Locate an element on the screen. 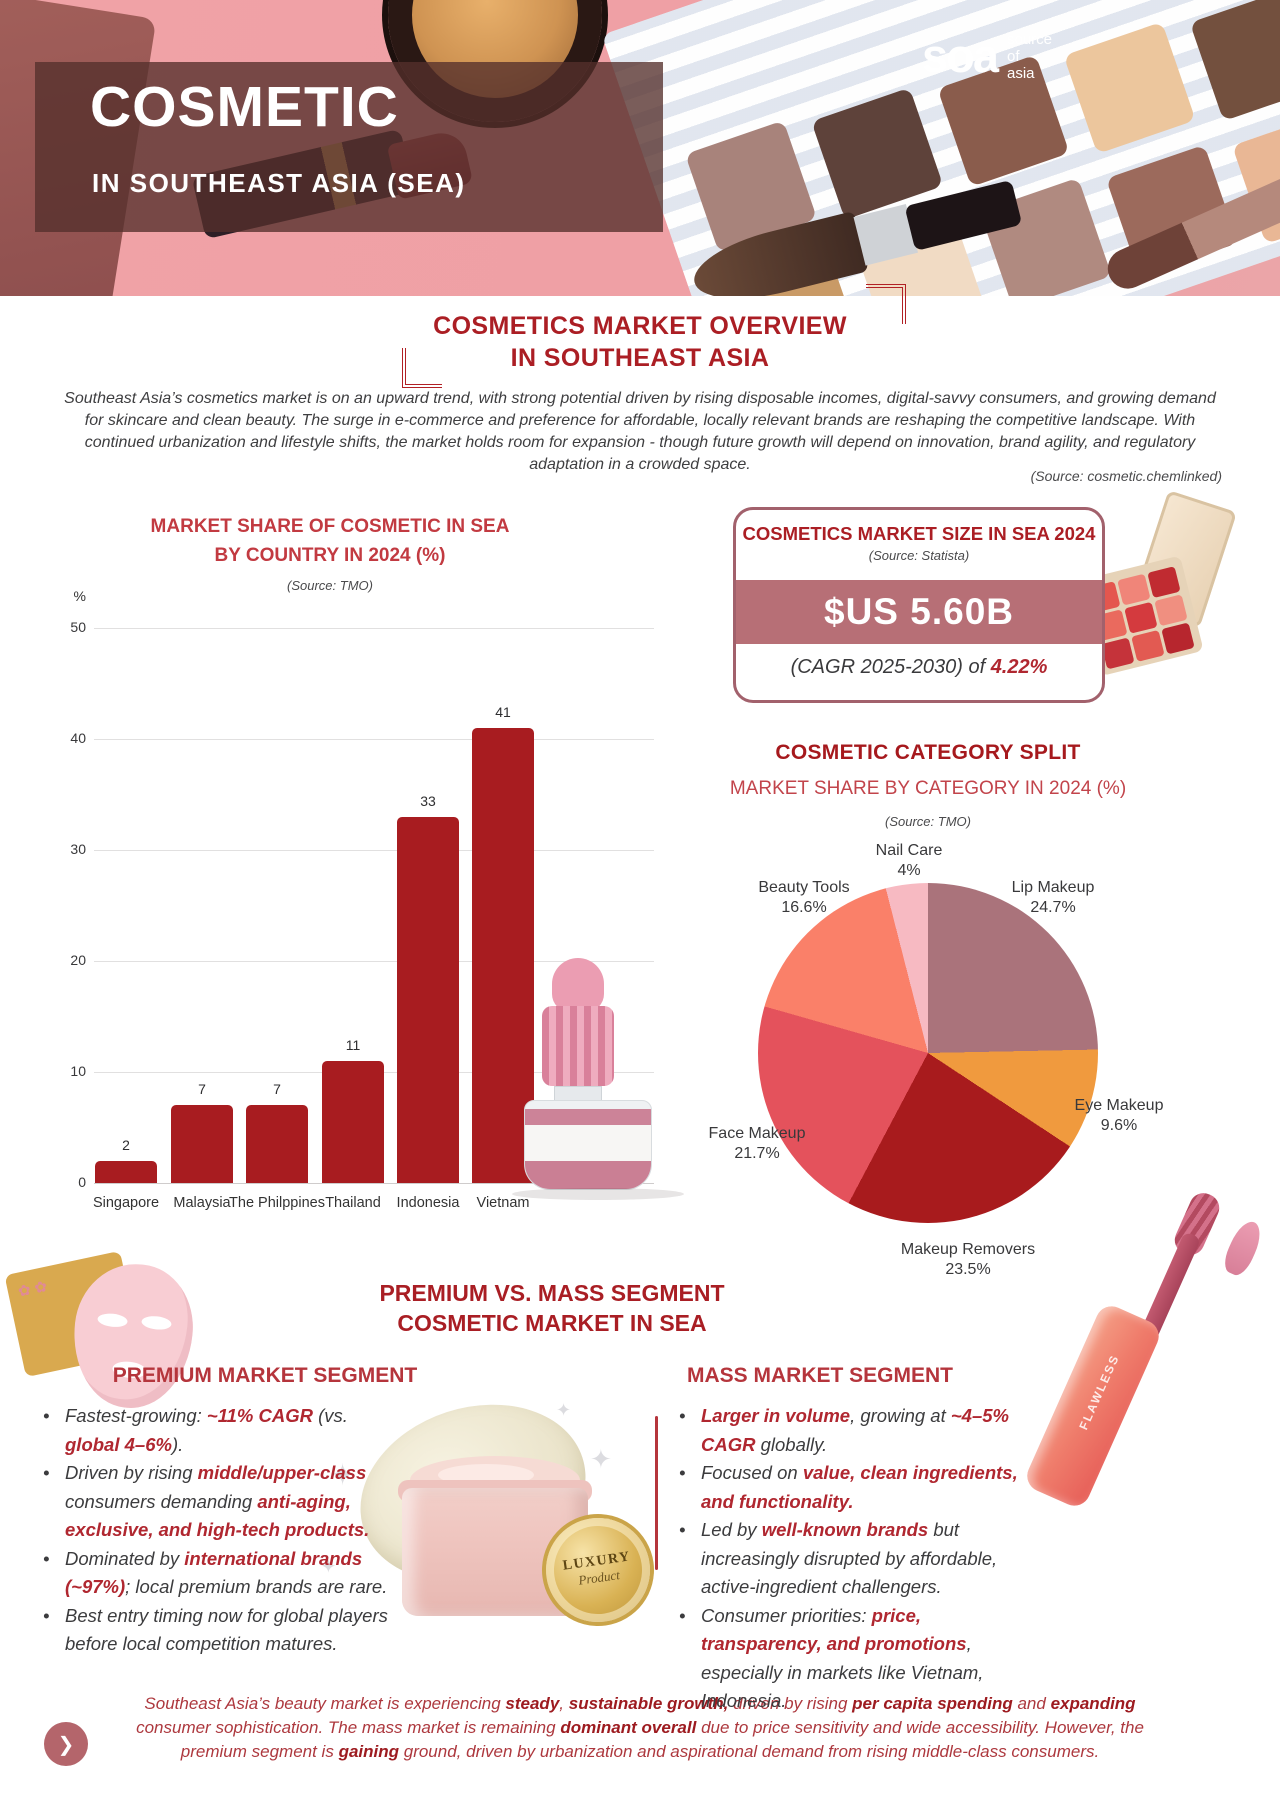  text-segment: , growing at is located at coordinates (900, 1415).